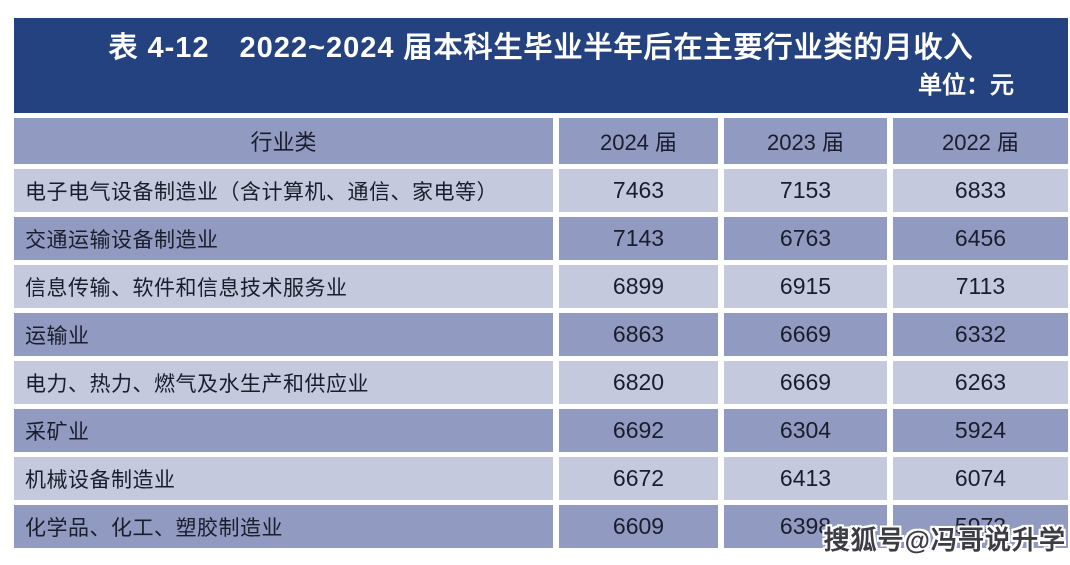 This screenshot has height=565, width=1070. I want to click on value-cell: 7463, so click(638, 190).